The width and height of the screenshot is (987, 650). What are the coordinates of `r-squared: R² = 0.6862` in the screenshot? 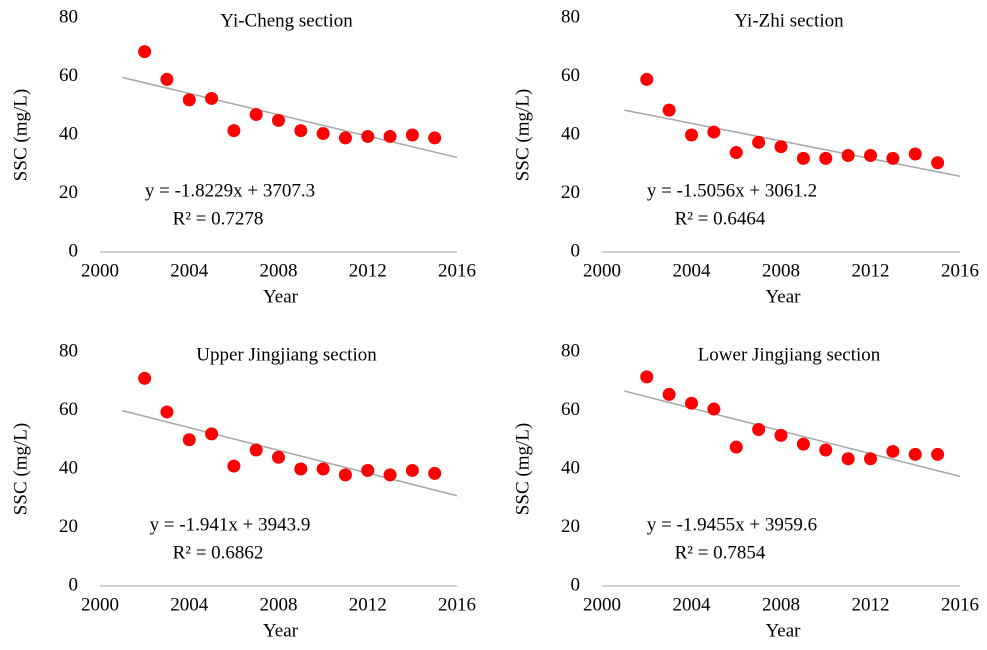 It's located at (218, 552).